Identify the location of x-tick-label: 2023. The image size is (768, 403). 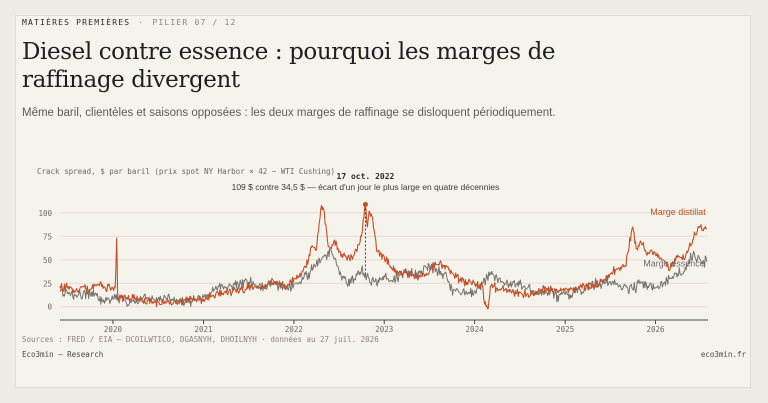
(384, 329).